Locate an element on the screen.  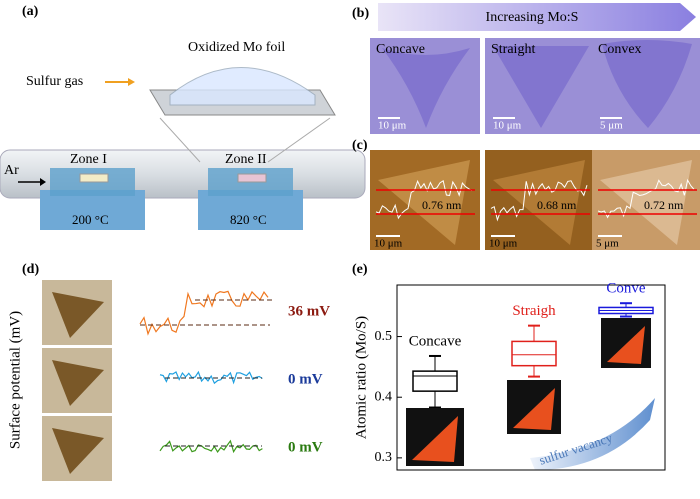
plot-frame is located at coordinates (531, 377).